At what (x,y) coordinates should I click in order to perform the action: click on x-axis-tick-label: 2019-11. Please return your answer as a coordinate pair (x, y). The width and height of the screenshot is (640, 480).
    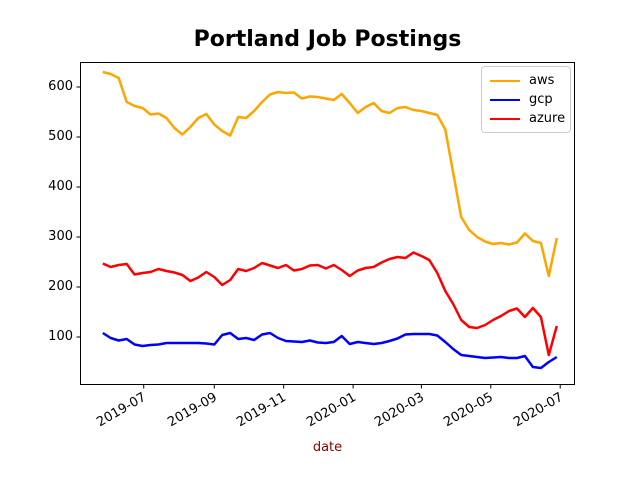
    Looking at the image, I should click on (262, 410).